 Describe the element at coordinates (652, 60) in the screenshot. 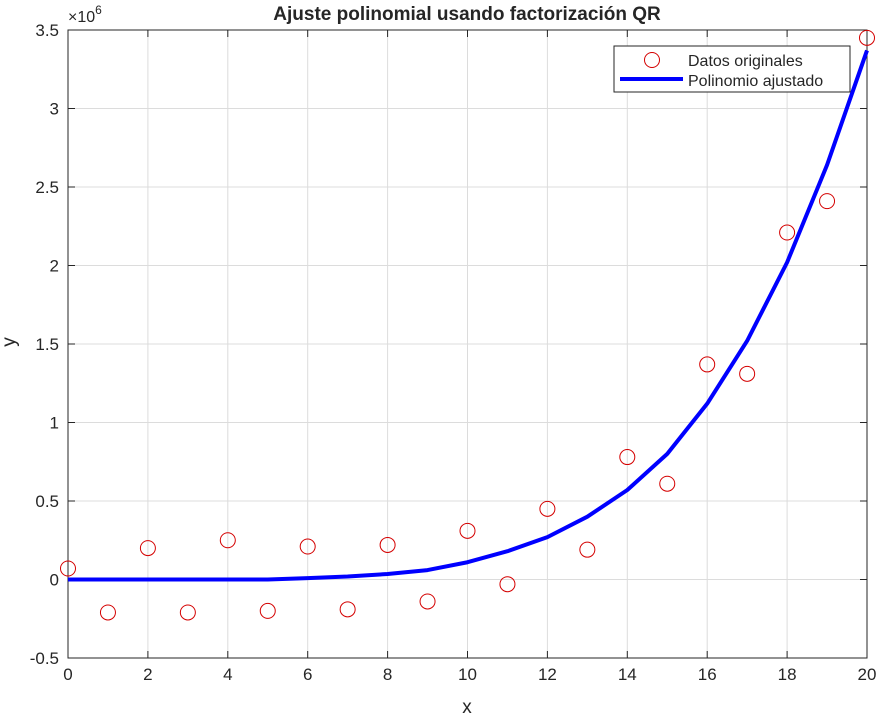

I see `legend-marker-datos` at that location.